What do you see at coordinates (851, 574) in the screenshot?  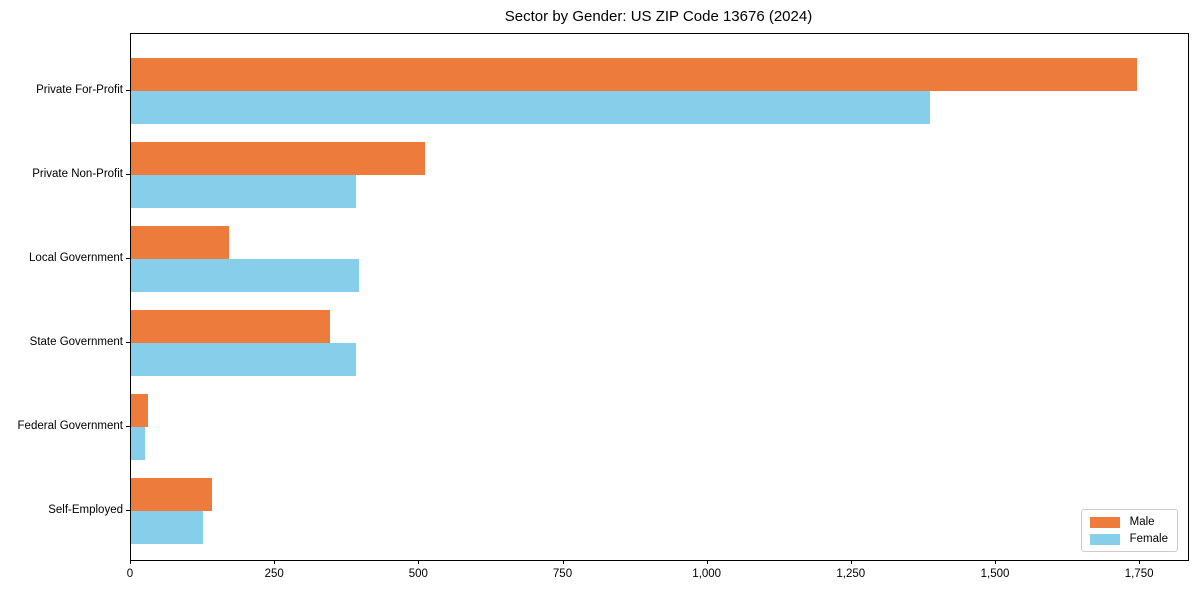 I see `x-tick-label-1-250: 1,250` at bounding box center [851, 574].